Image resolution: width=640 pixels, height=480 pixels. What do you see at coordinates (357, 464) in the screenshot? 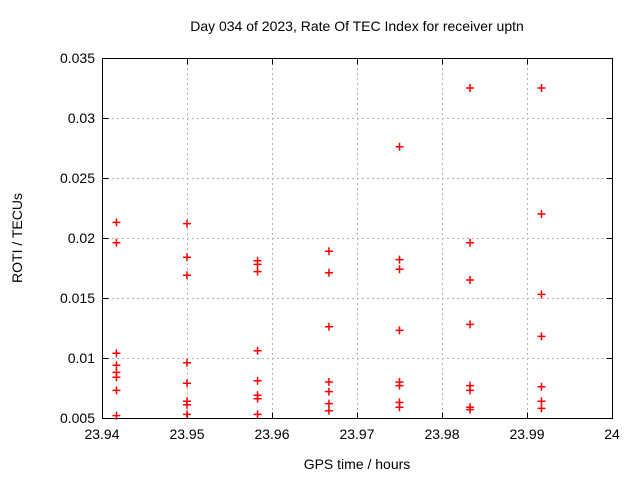
I see `x-axis-label: GPS time / hours` at bounding box center [357, 464].